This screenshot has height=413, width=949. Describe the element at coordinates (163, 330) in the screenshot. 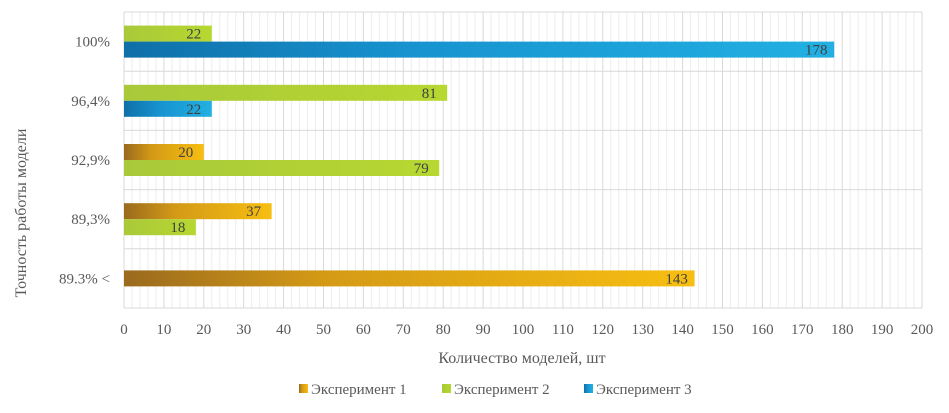

I see `x-tick-label: 10` at that location.